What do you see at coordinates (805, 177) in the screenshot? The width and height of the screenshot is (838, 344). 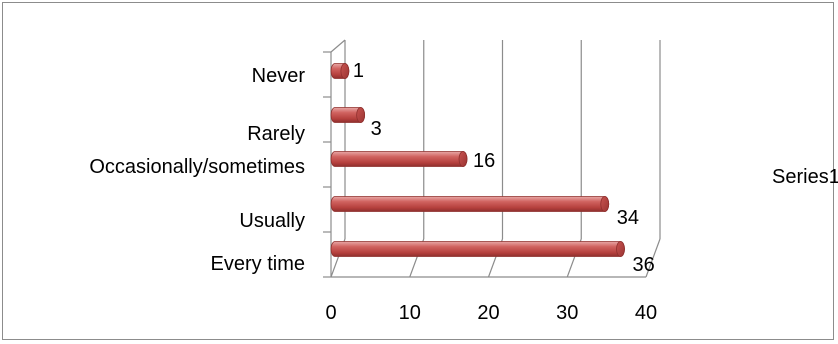 I see `legend-series1: Series1` at bounding box center [805, 177].